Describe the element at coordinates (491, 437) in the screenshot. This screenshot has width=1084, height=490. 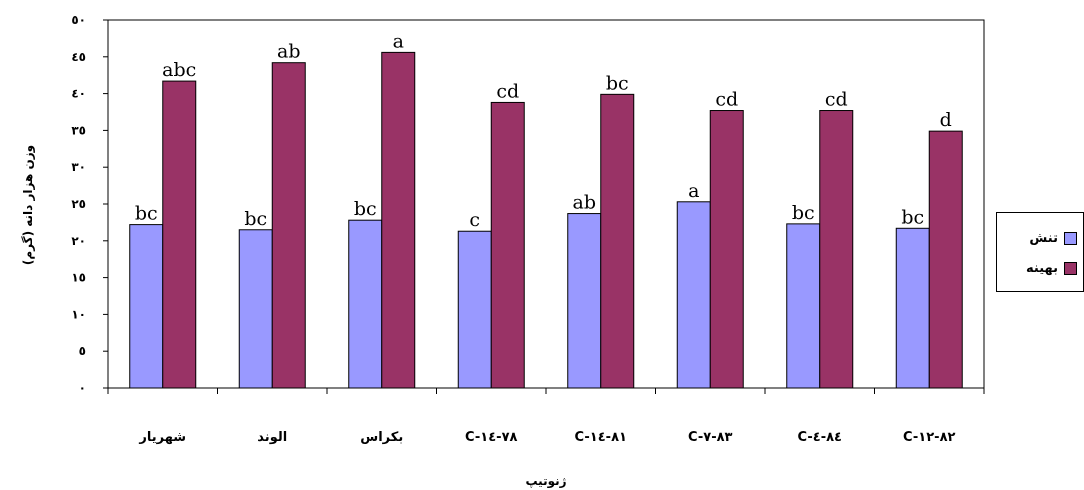
I see `x-tick-label: C-٧٨-١٤` at that location.